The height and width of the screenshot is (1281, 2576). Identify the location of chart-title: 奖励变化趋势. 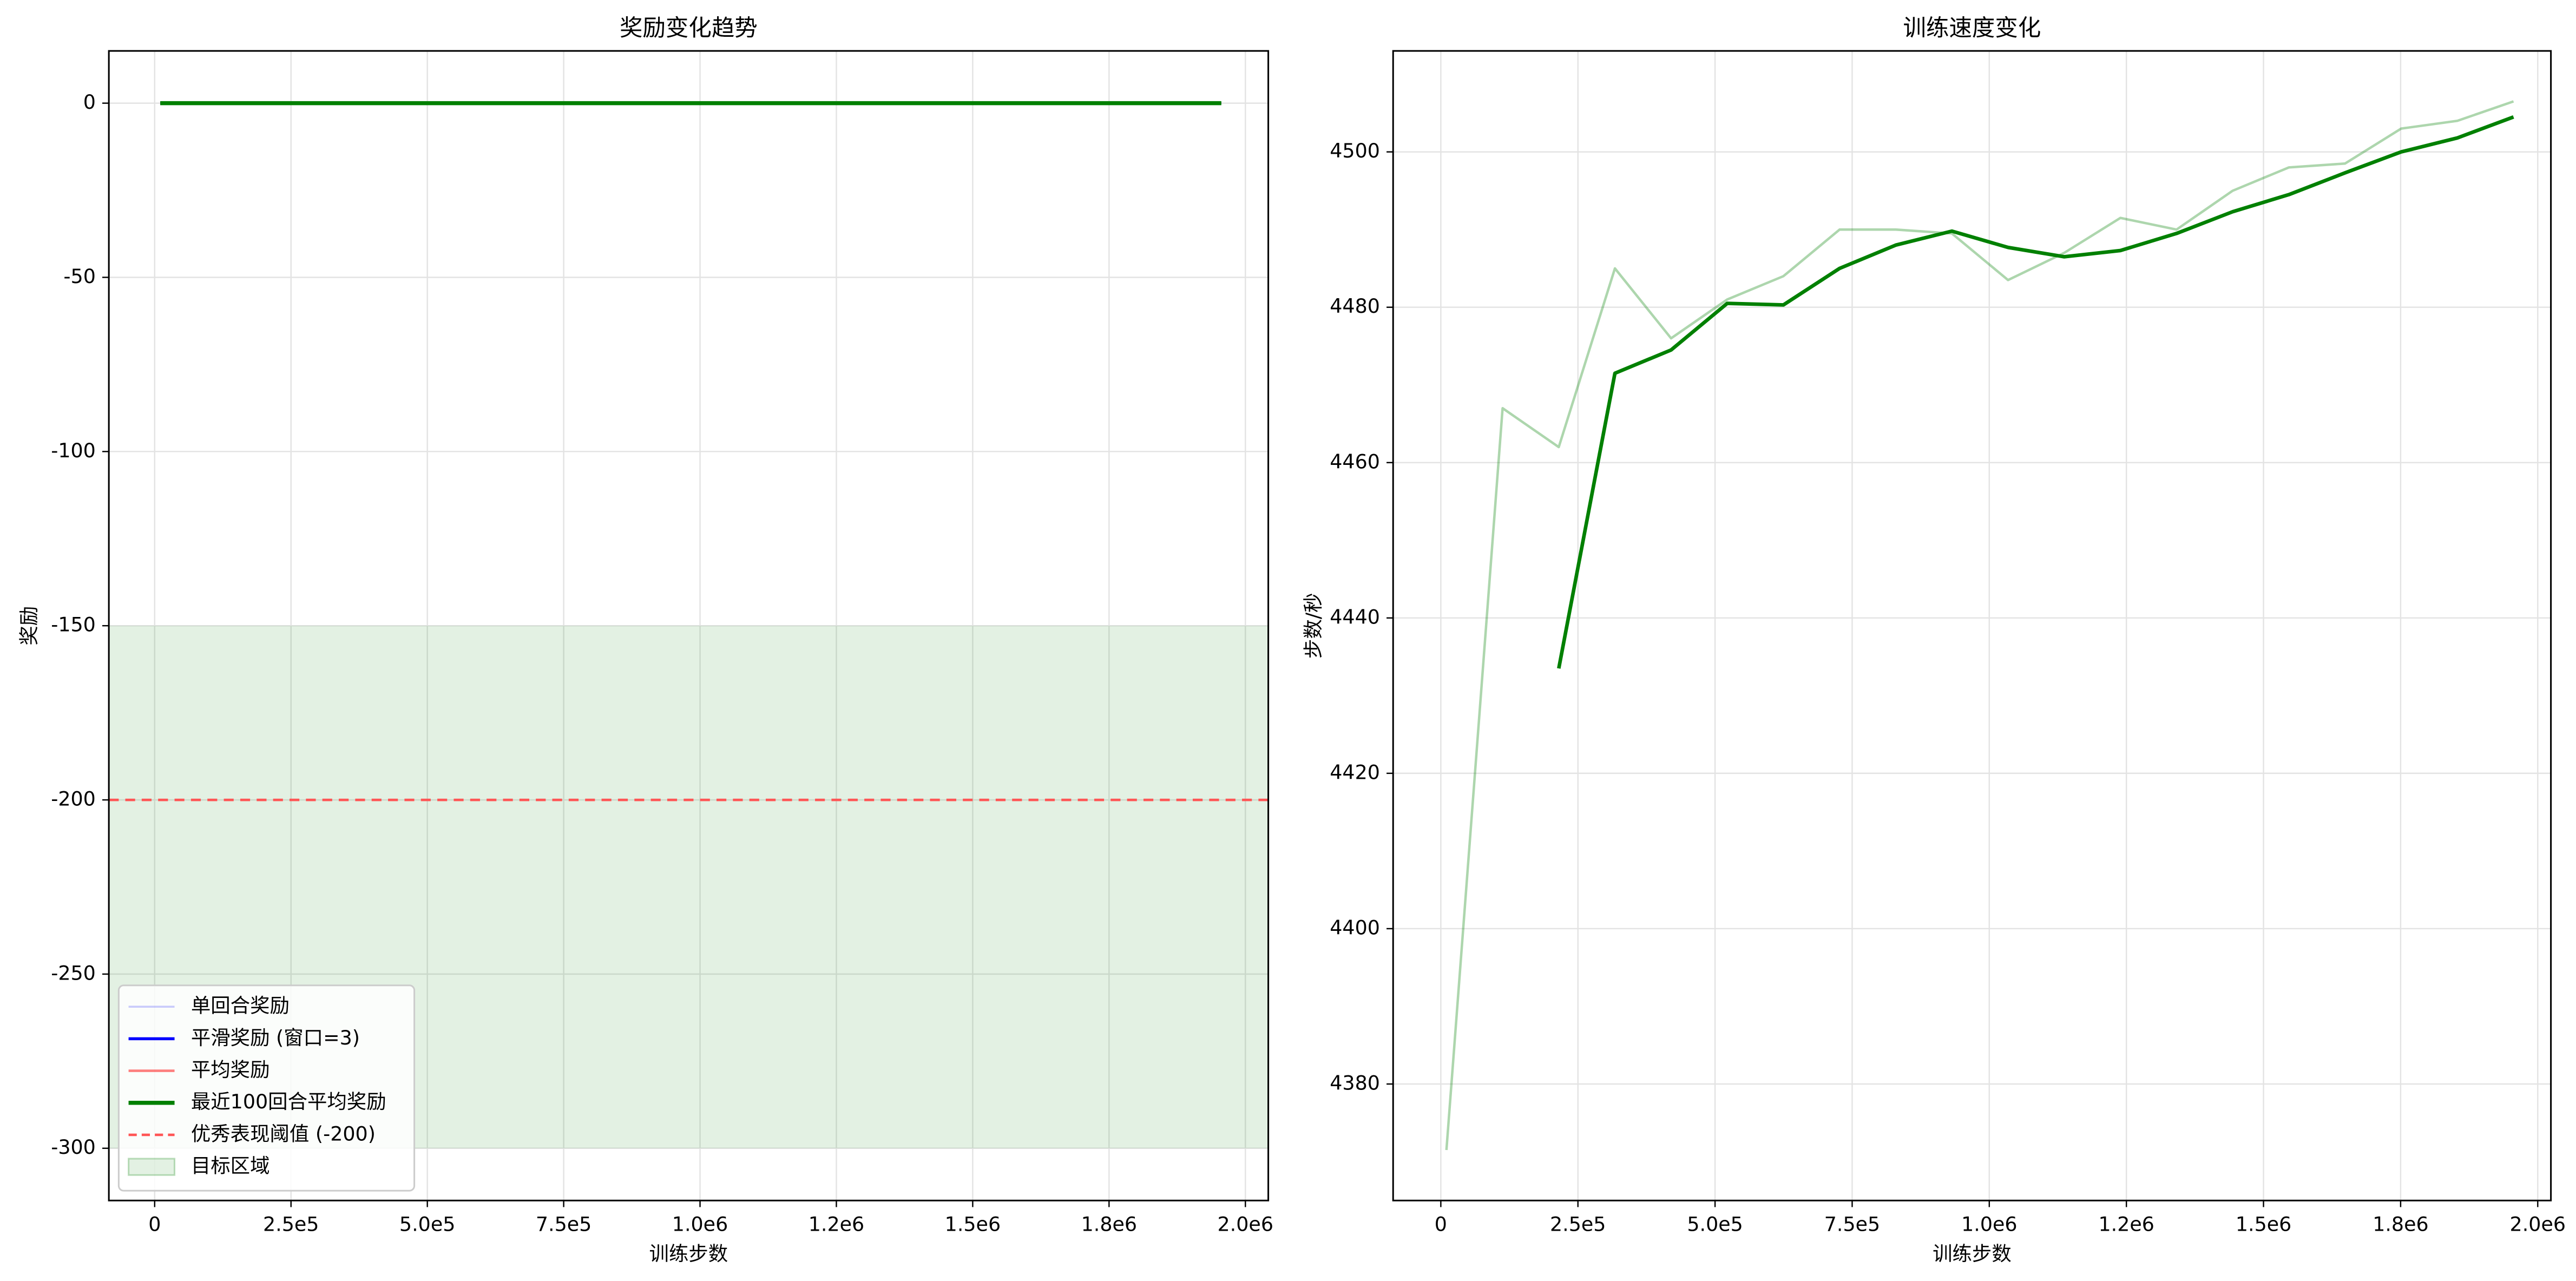
(689, 29).